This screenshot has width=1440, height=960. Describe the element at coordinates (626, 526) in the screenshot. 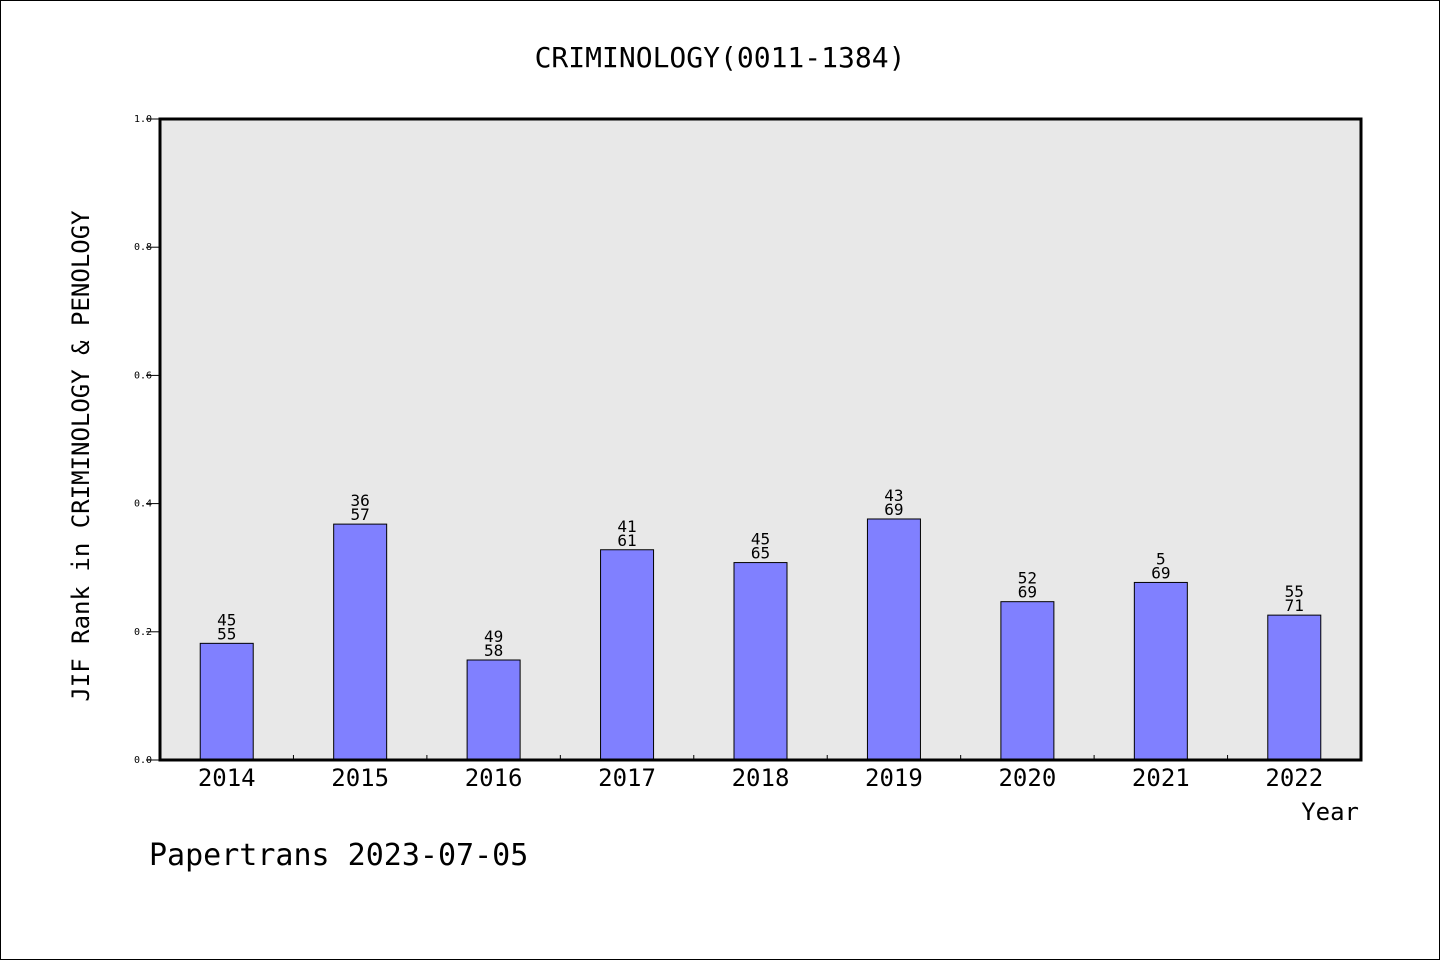

I see `bar-label-rank: 41` at that location.